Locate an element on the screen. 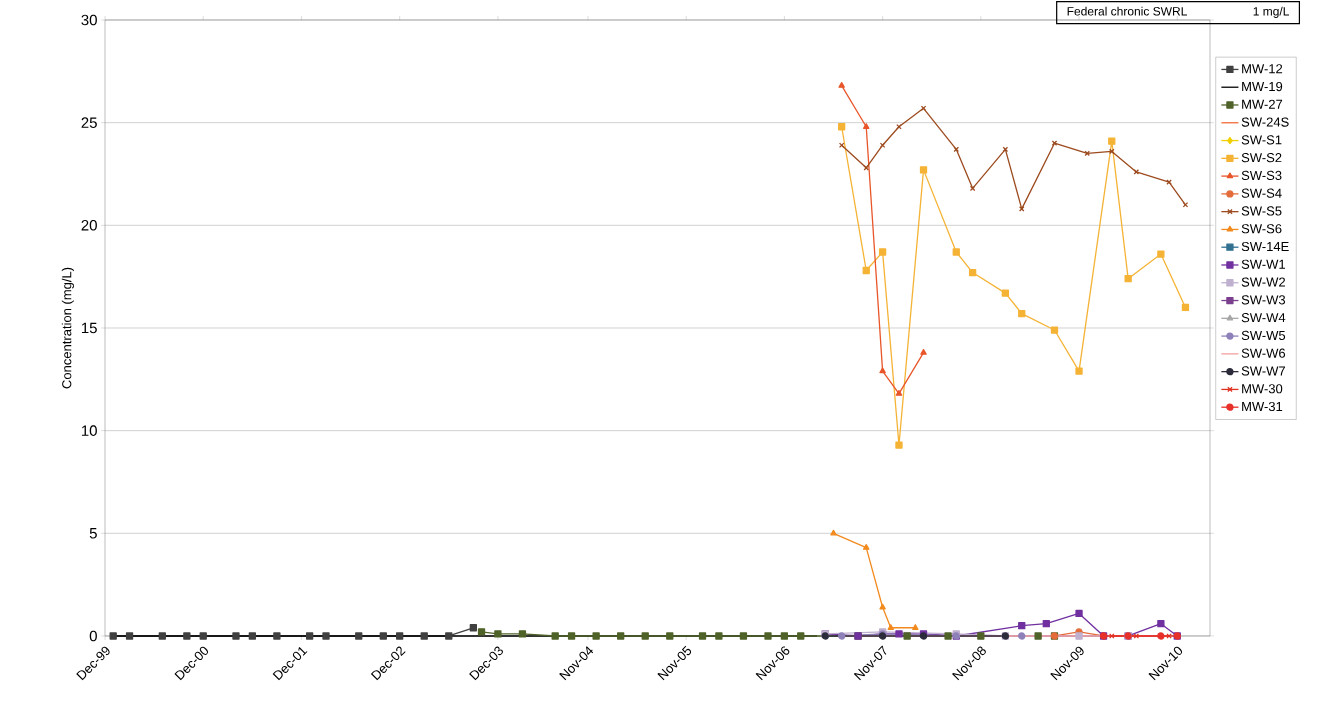 The height and width of the screenshot is (727, 1327). legend-label: SW-W7 is located at coordinates (1263, 371).